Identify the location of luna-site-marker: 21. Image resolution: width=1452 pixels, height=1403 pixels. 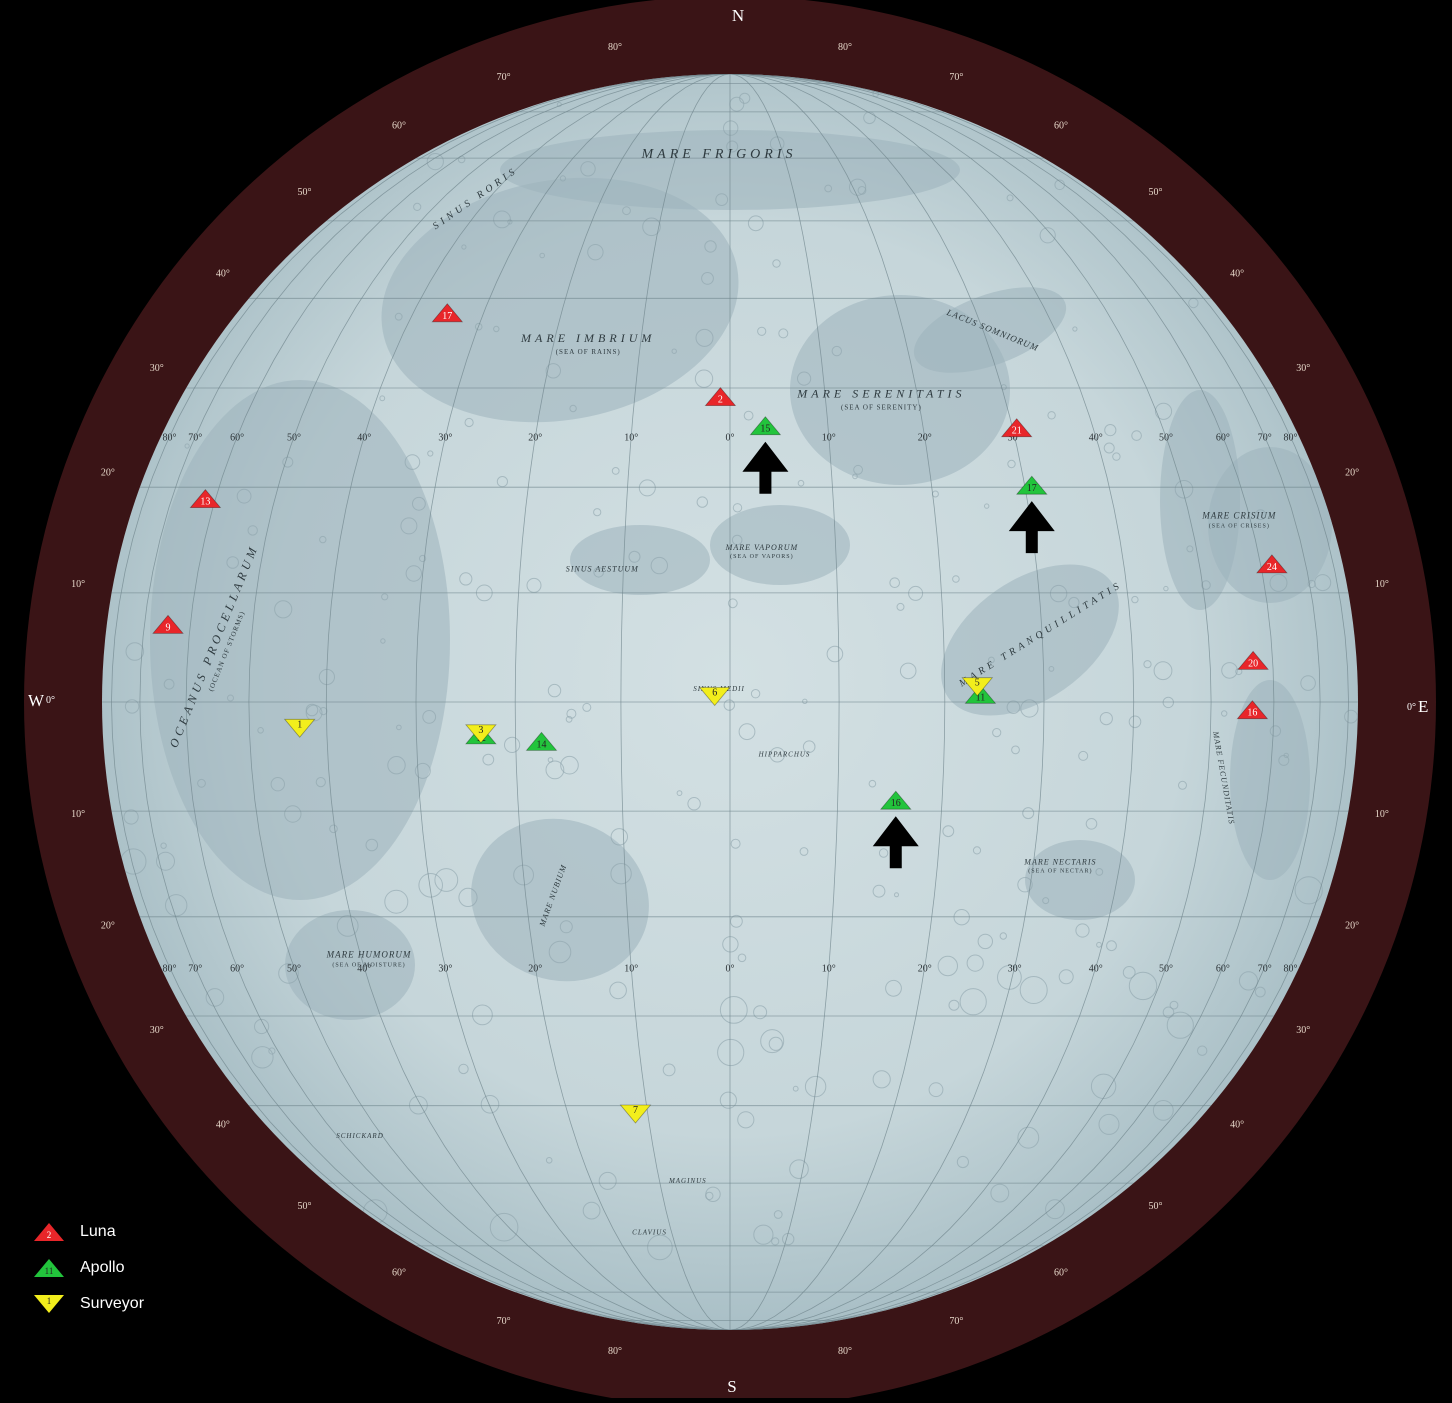
(1016, 428).